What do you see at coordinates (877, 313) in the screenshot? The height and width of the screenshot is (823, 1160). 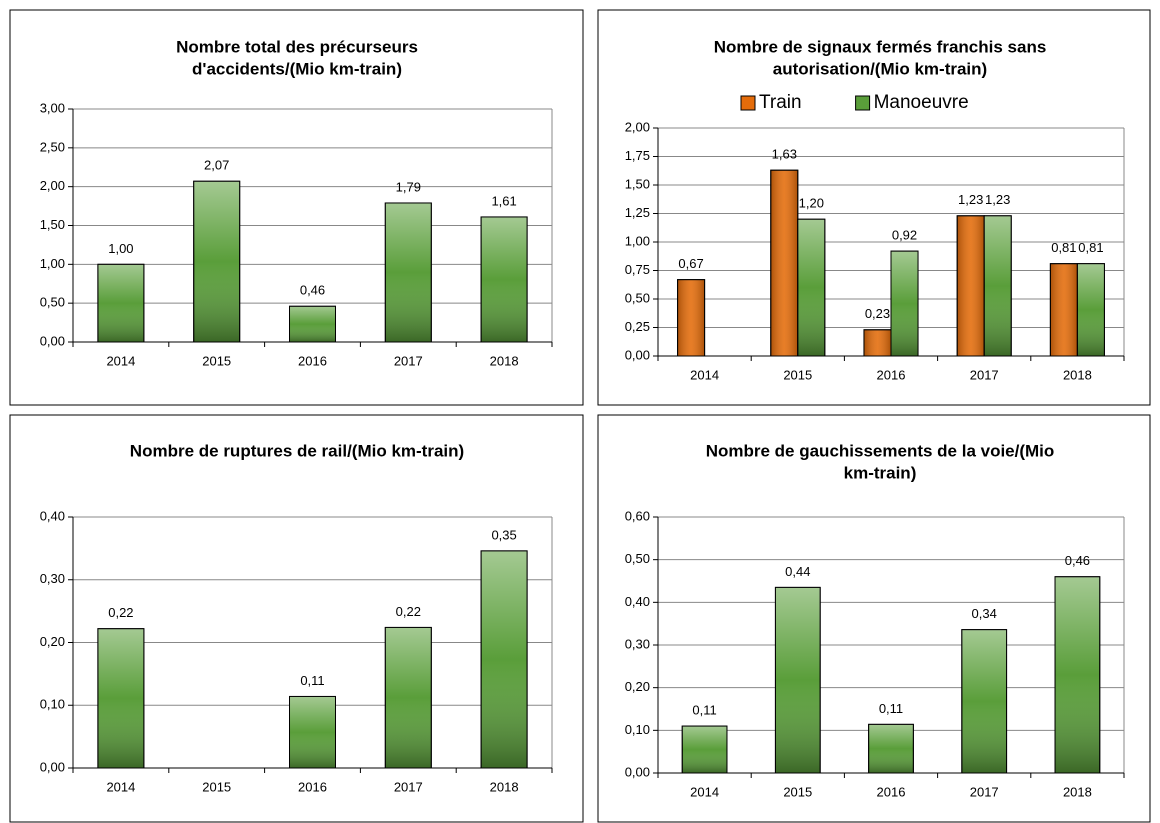 I see `data-label: 0,23` at bounding box center [877, 313].